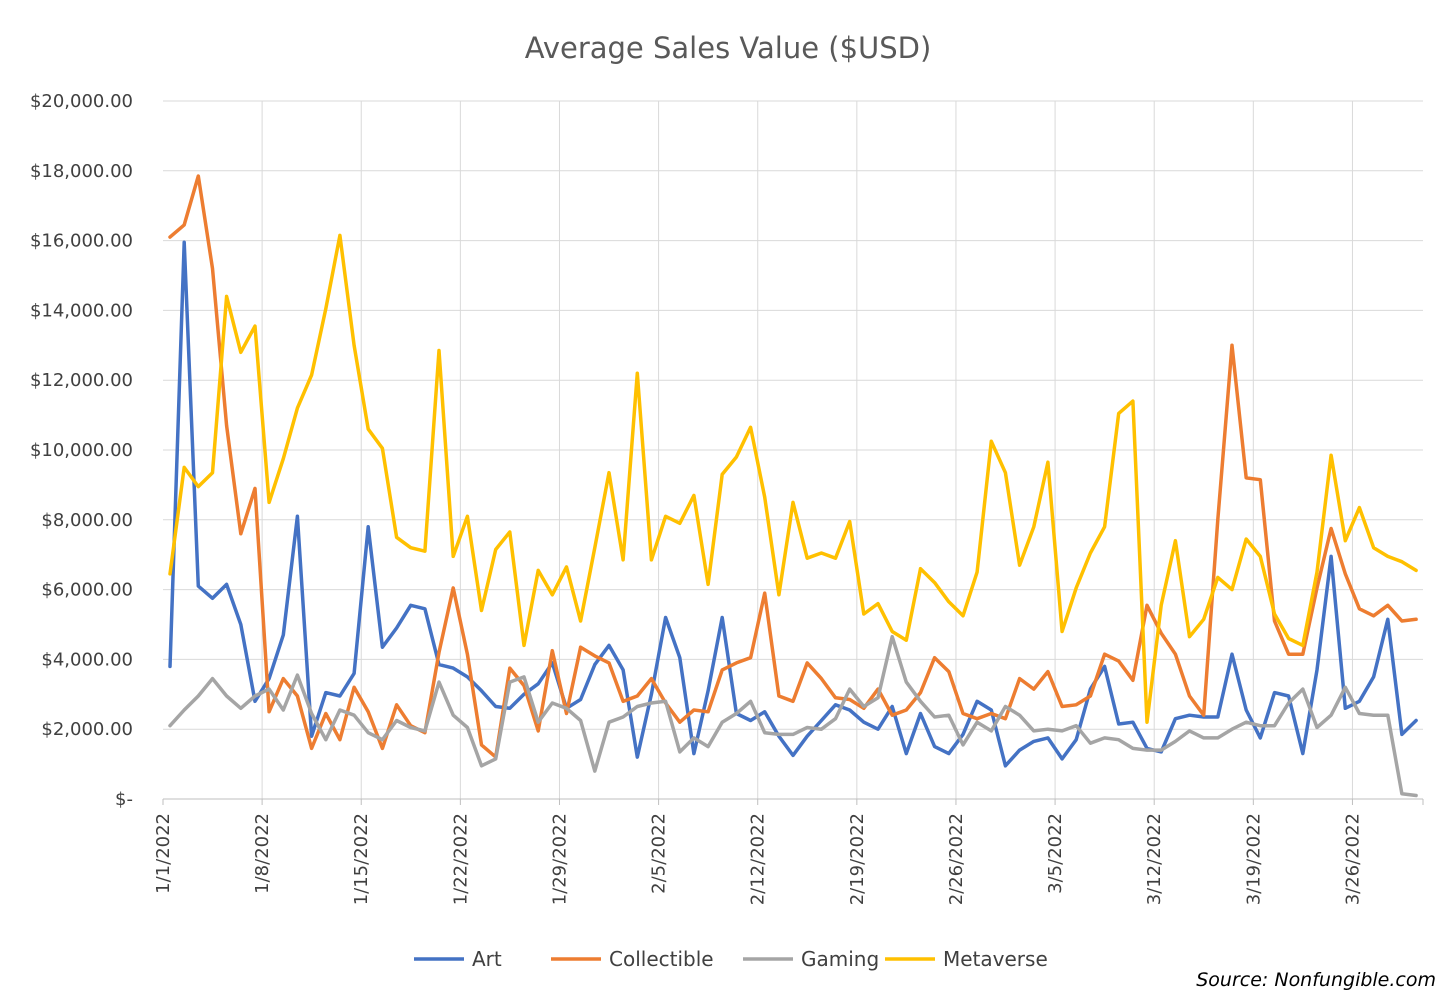 This screenshot has width=1456, height=999. What do you see at coordinates (659, 853) in the screenshot?
I see `x-tick-label: 2/5/2022` at bounding box center [659, 853].